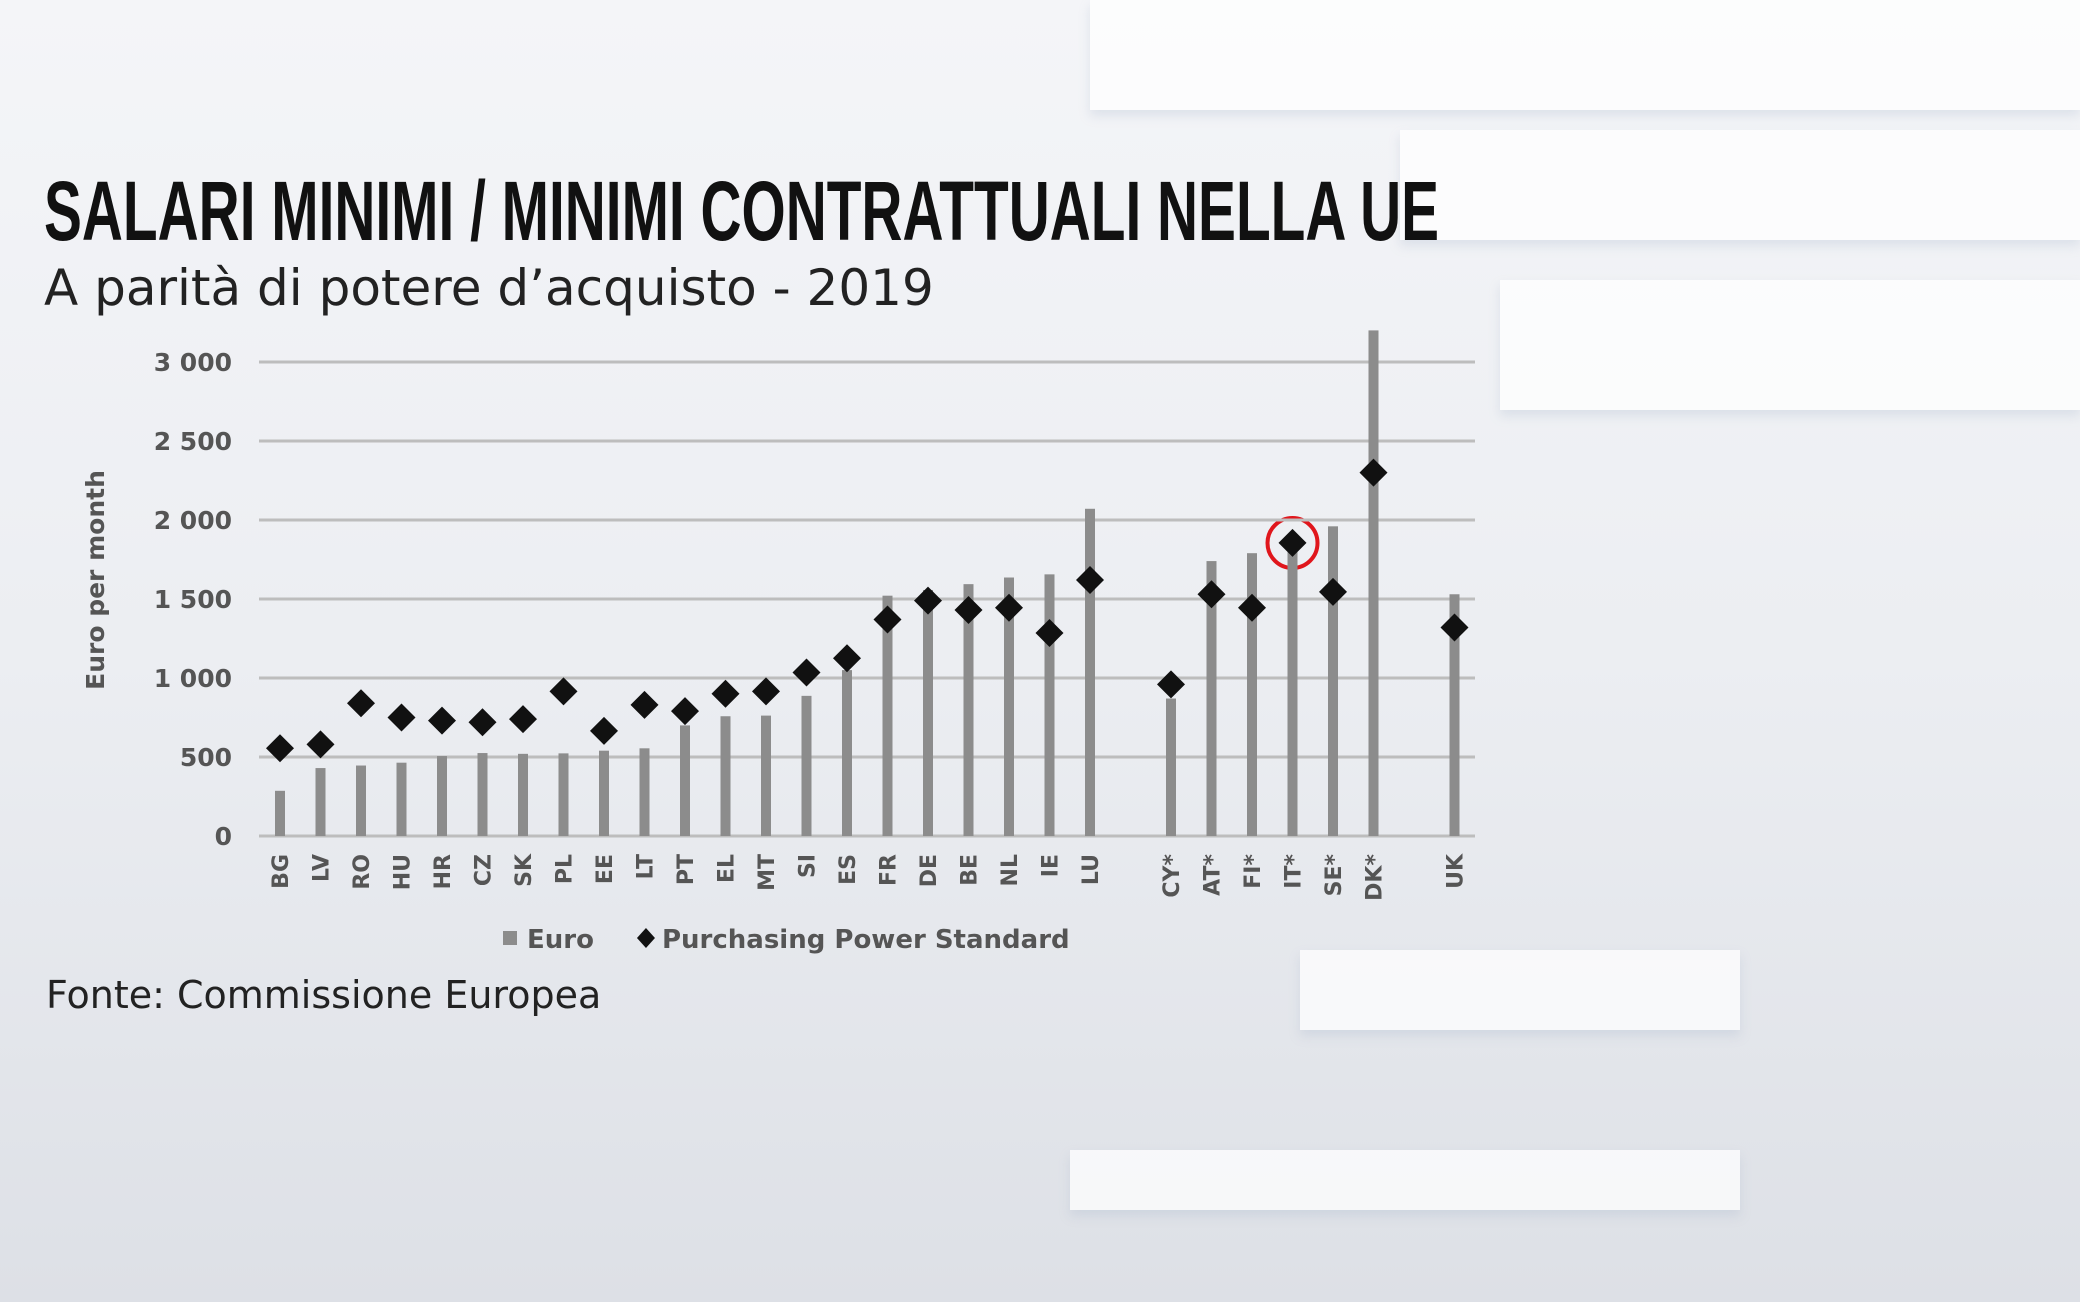 This screenshot has width=2080, height=1302. What do you see at coordinates (223, 836) in the screenshot?
I see `y-tick-label: 0` at bounding box center [223, 836].